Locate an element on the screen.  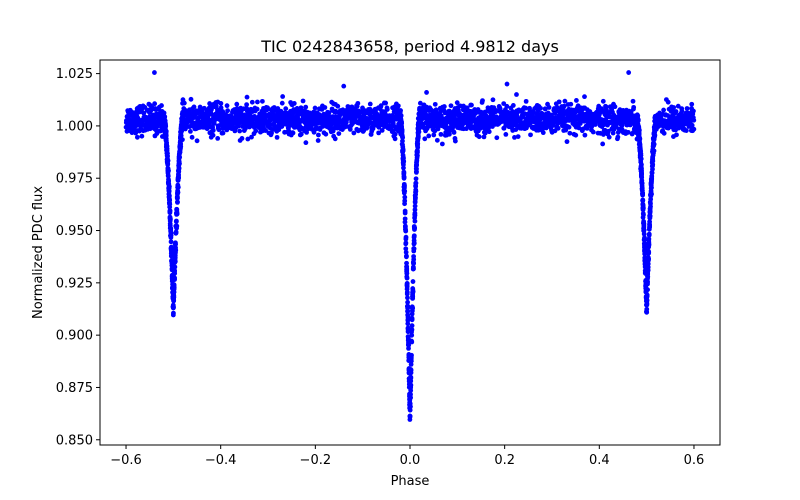
x-tick-label: −0.6 is located at coordinates (126, 460).